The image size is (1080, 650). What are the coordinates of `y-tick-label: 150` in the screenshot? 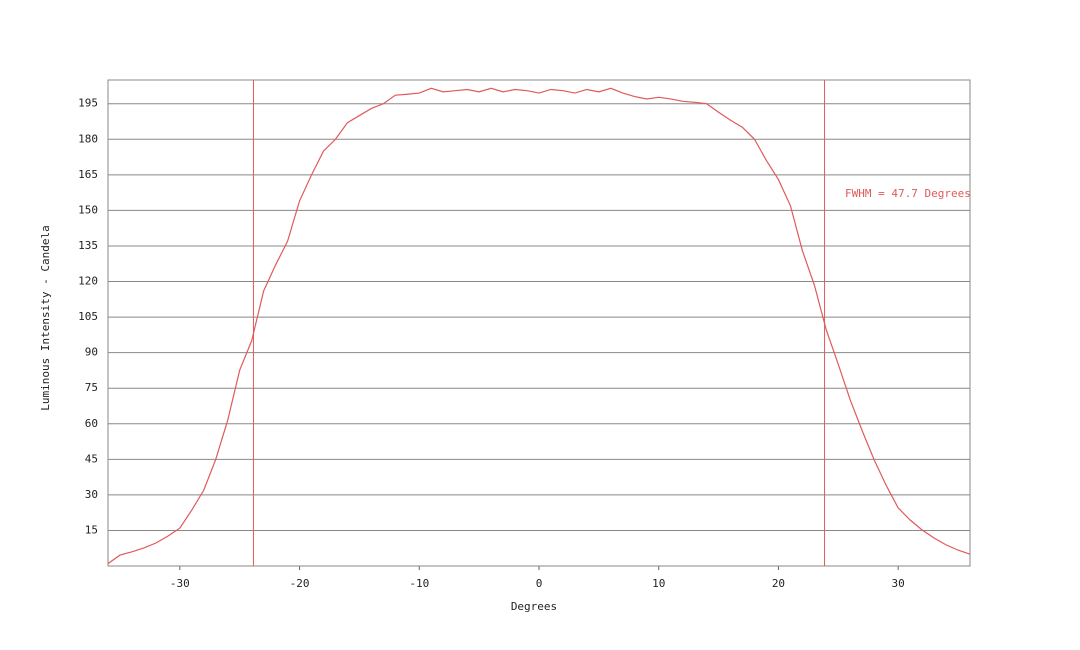 It's located at (88, 209).